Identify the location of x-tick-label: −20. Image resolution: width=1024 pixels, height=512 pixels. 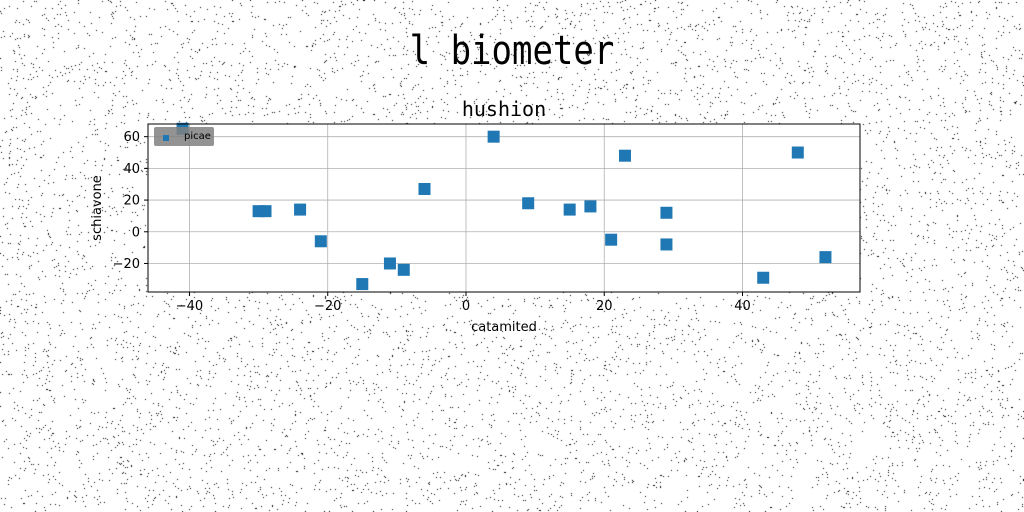
(327, 306).